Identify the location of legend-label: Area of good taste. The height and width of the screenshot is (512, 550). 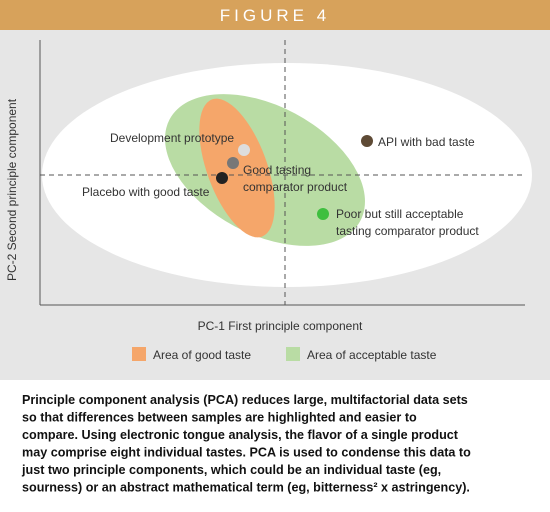
(202, 355).